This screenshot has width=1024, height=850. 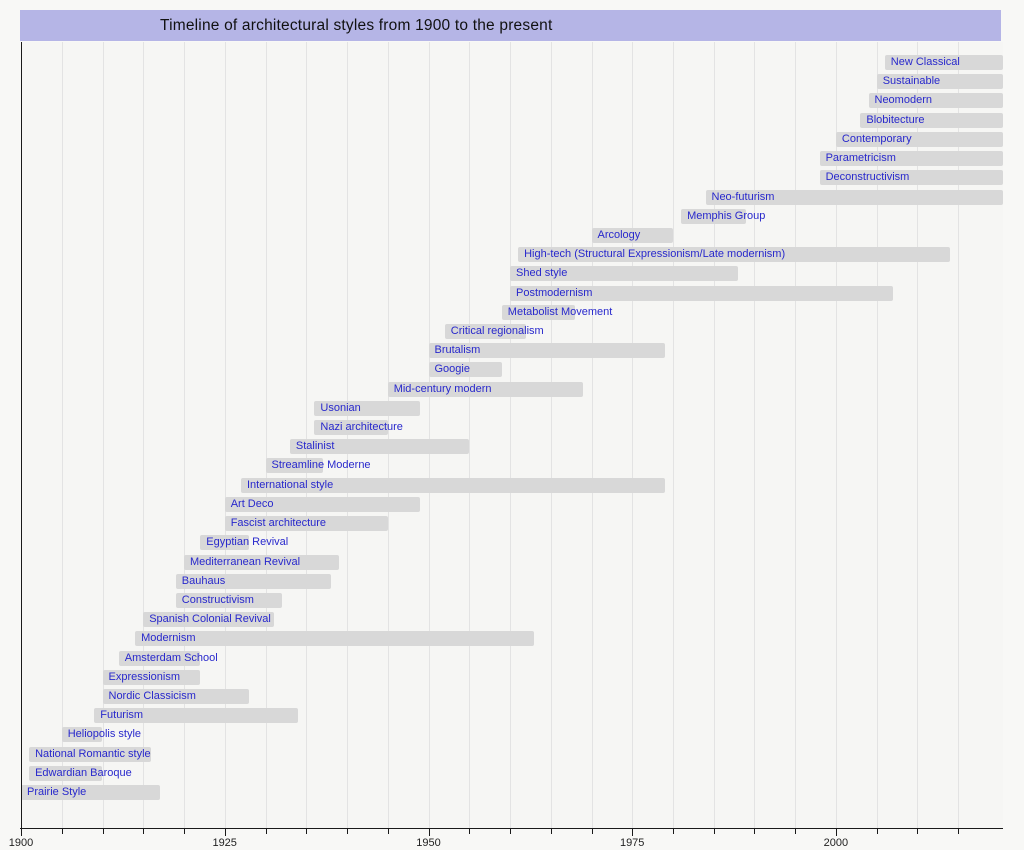 I want to click on style-label: Deconstructivism, so click(x=867, y=177).